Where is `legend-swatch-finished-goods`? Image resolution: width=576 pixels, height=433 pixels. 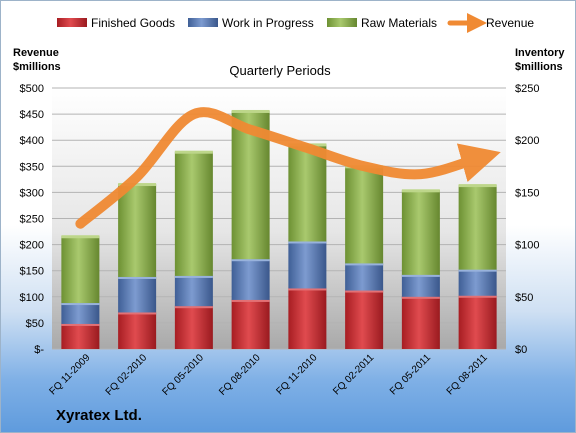
legend-swatch-finished-goods is located at coordinates (72, 22).